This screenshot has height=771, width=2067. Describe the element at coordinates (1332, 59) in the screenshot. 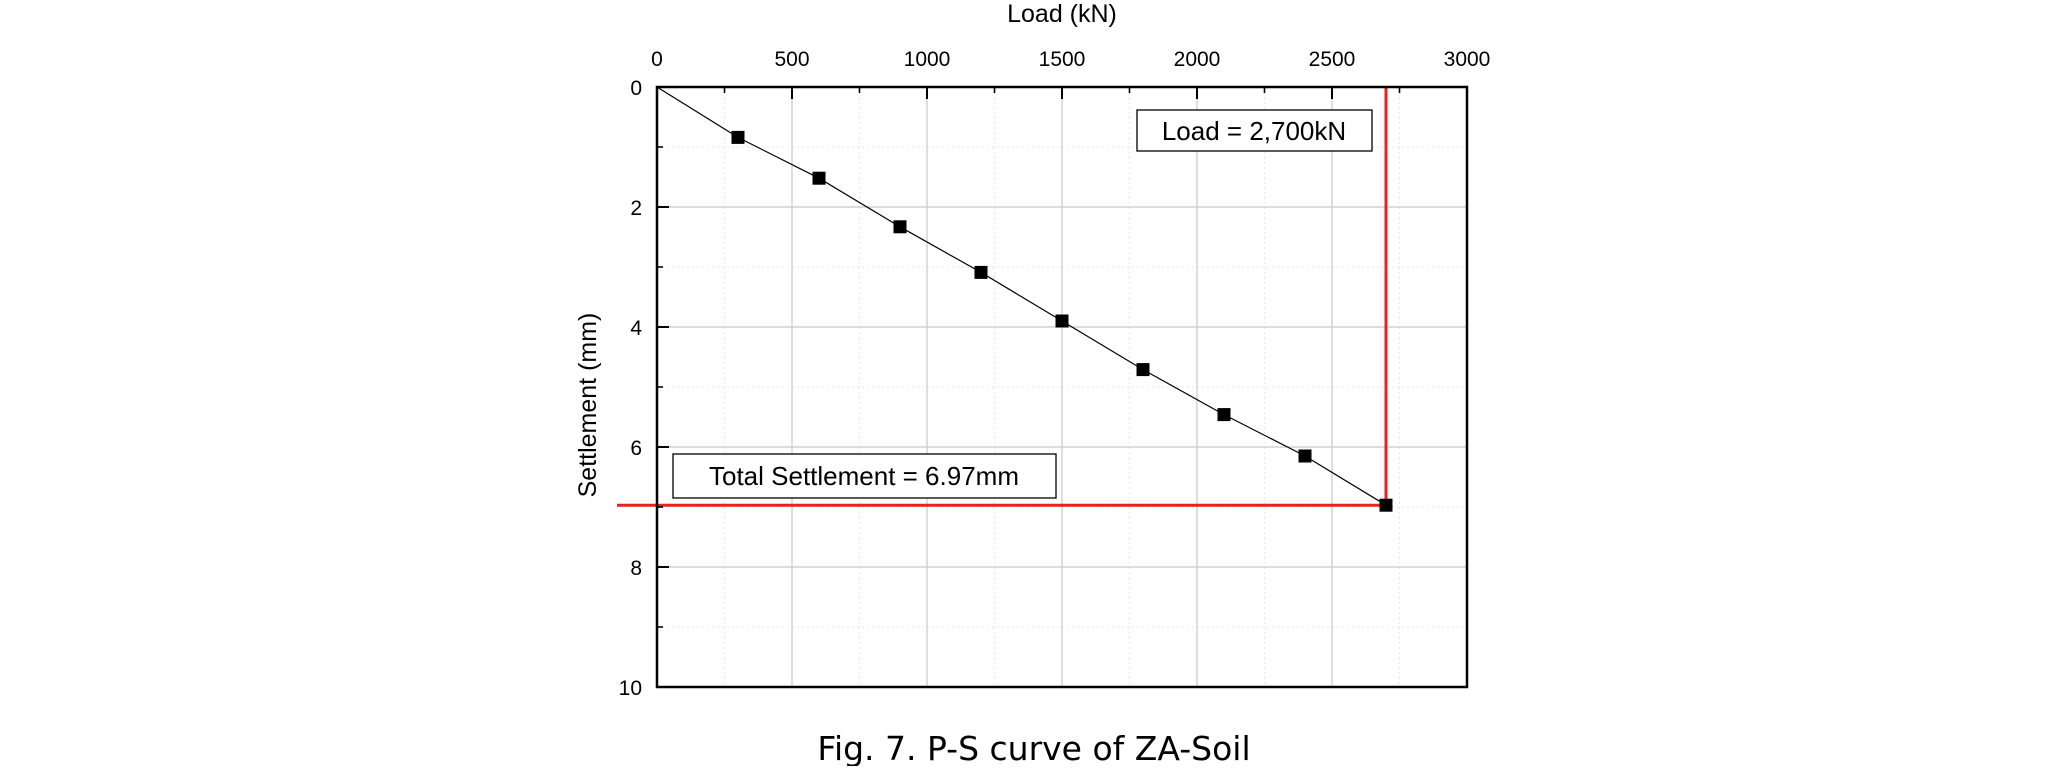

I see `x-tick-label: 2500` at that location.